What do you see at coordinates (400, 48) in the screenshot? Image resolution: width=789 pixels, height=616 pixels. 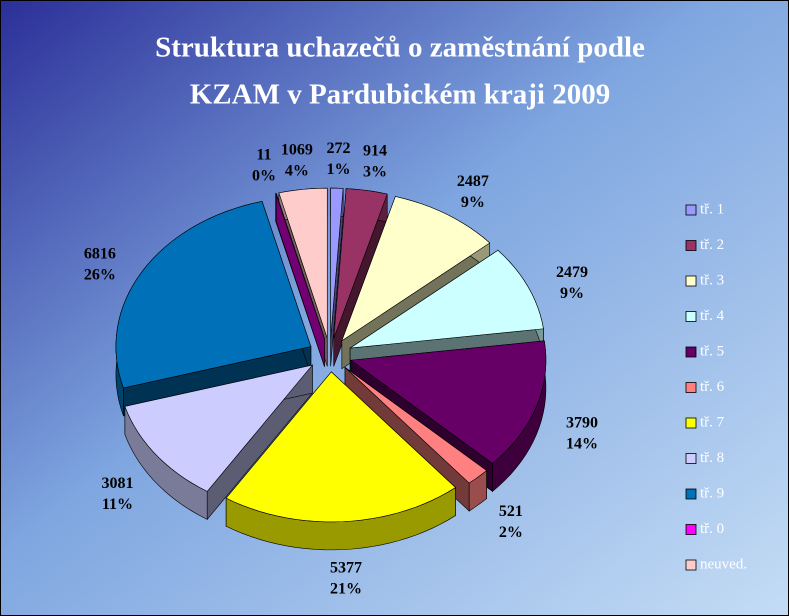 I see `chart-title: Struktura uchazečů o zaměstnání podle` at bounding box center [400, 48].